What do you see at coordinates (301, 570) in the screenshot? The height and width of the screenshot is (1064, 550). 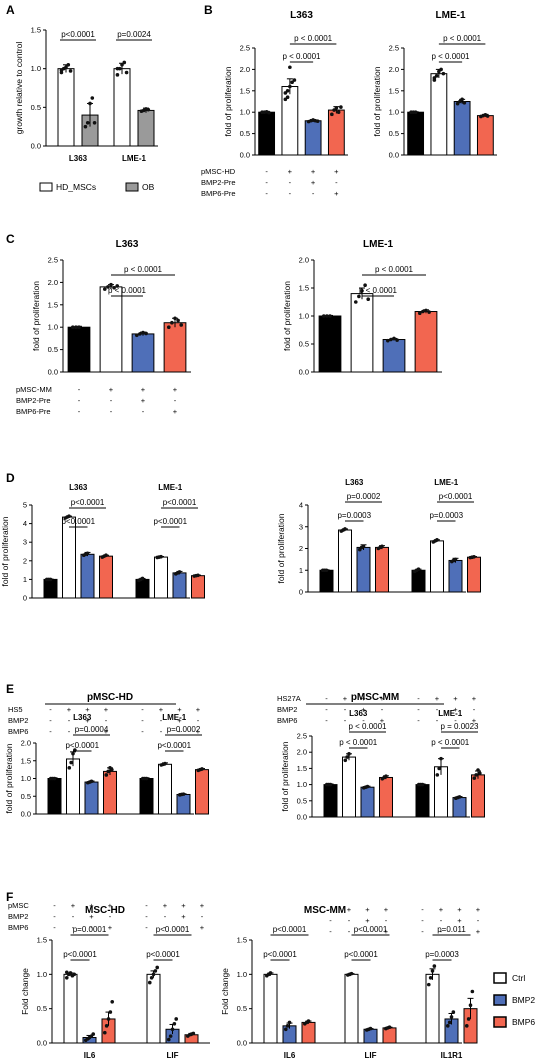 I see `y-tick-label: 1` at bounding box center [301, 570].